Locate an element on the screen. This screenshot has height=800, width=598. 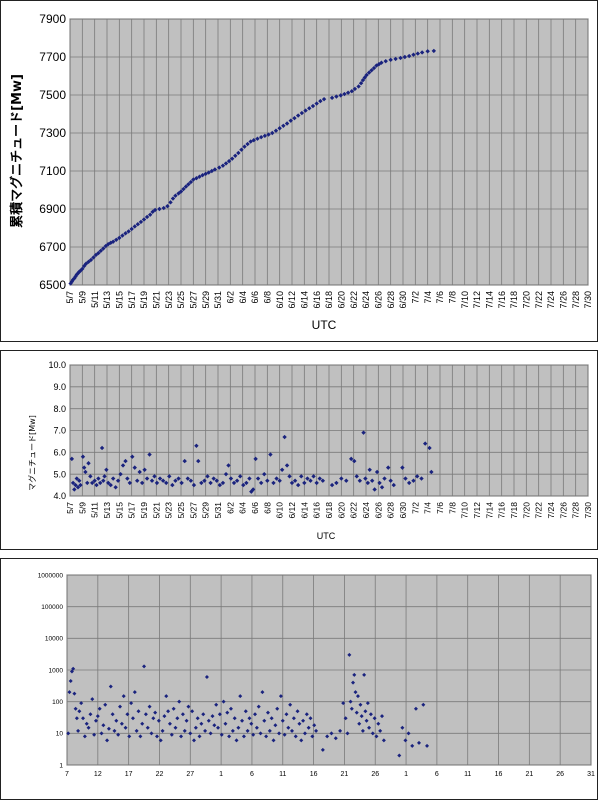
x-tick-label: 6 is located at coordinates (252, 774).